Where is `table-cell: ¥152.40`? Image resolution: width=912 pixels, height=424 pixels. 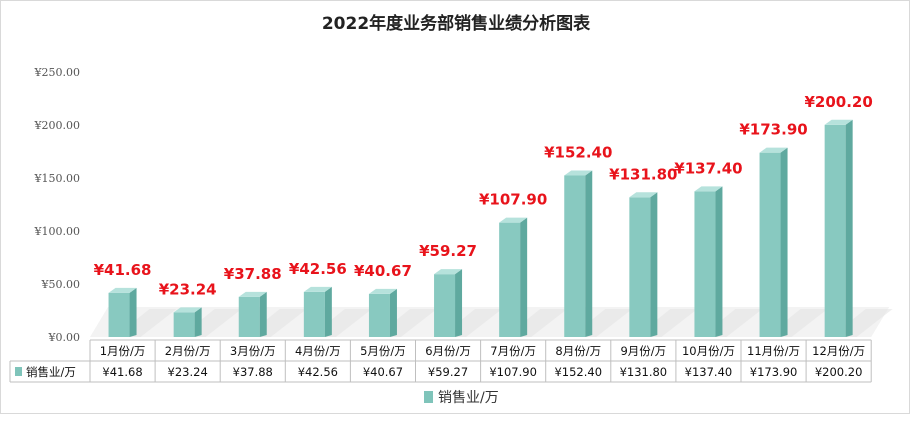 table-cell: ¥152.40 is located at coordinates (578, 372).